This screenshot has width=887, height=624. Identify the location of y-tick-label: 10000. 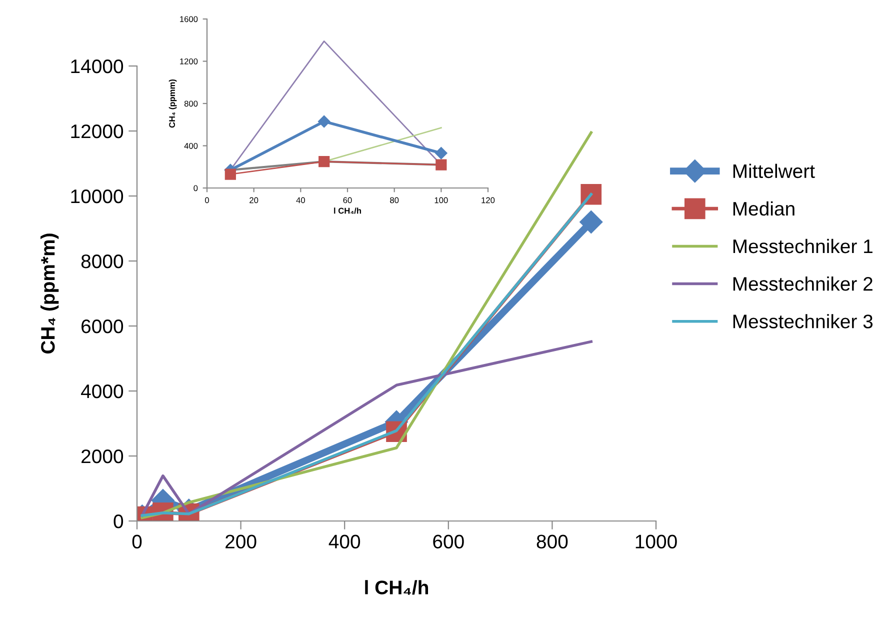
(97, 196).